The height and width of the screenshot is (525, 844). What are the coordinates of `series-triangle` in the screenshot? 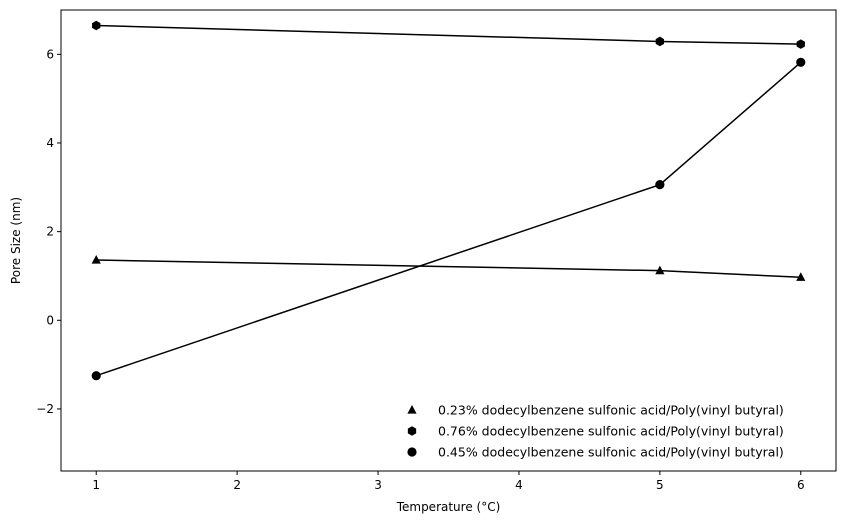 It's located at (448, 268).